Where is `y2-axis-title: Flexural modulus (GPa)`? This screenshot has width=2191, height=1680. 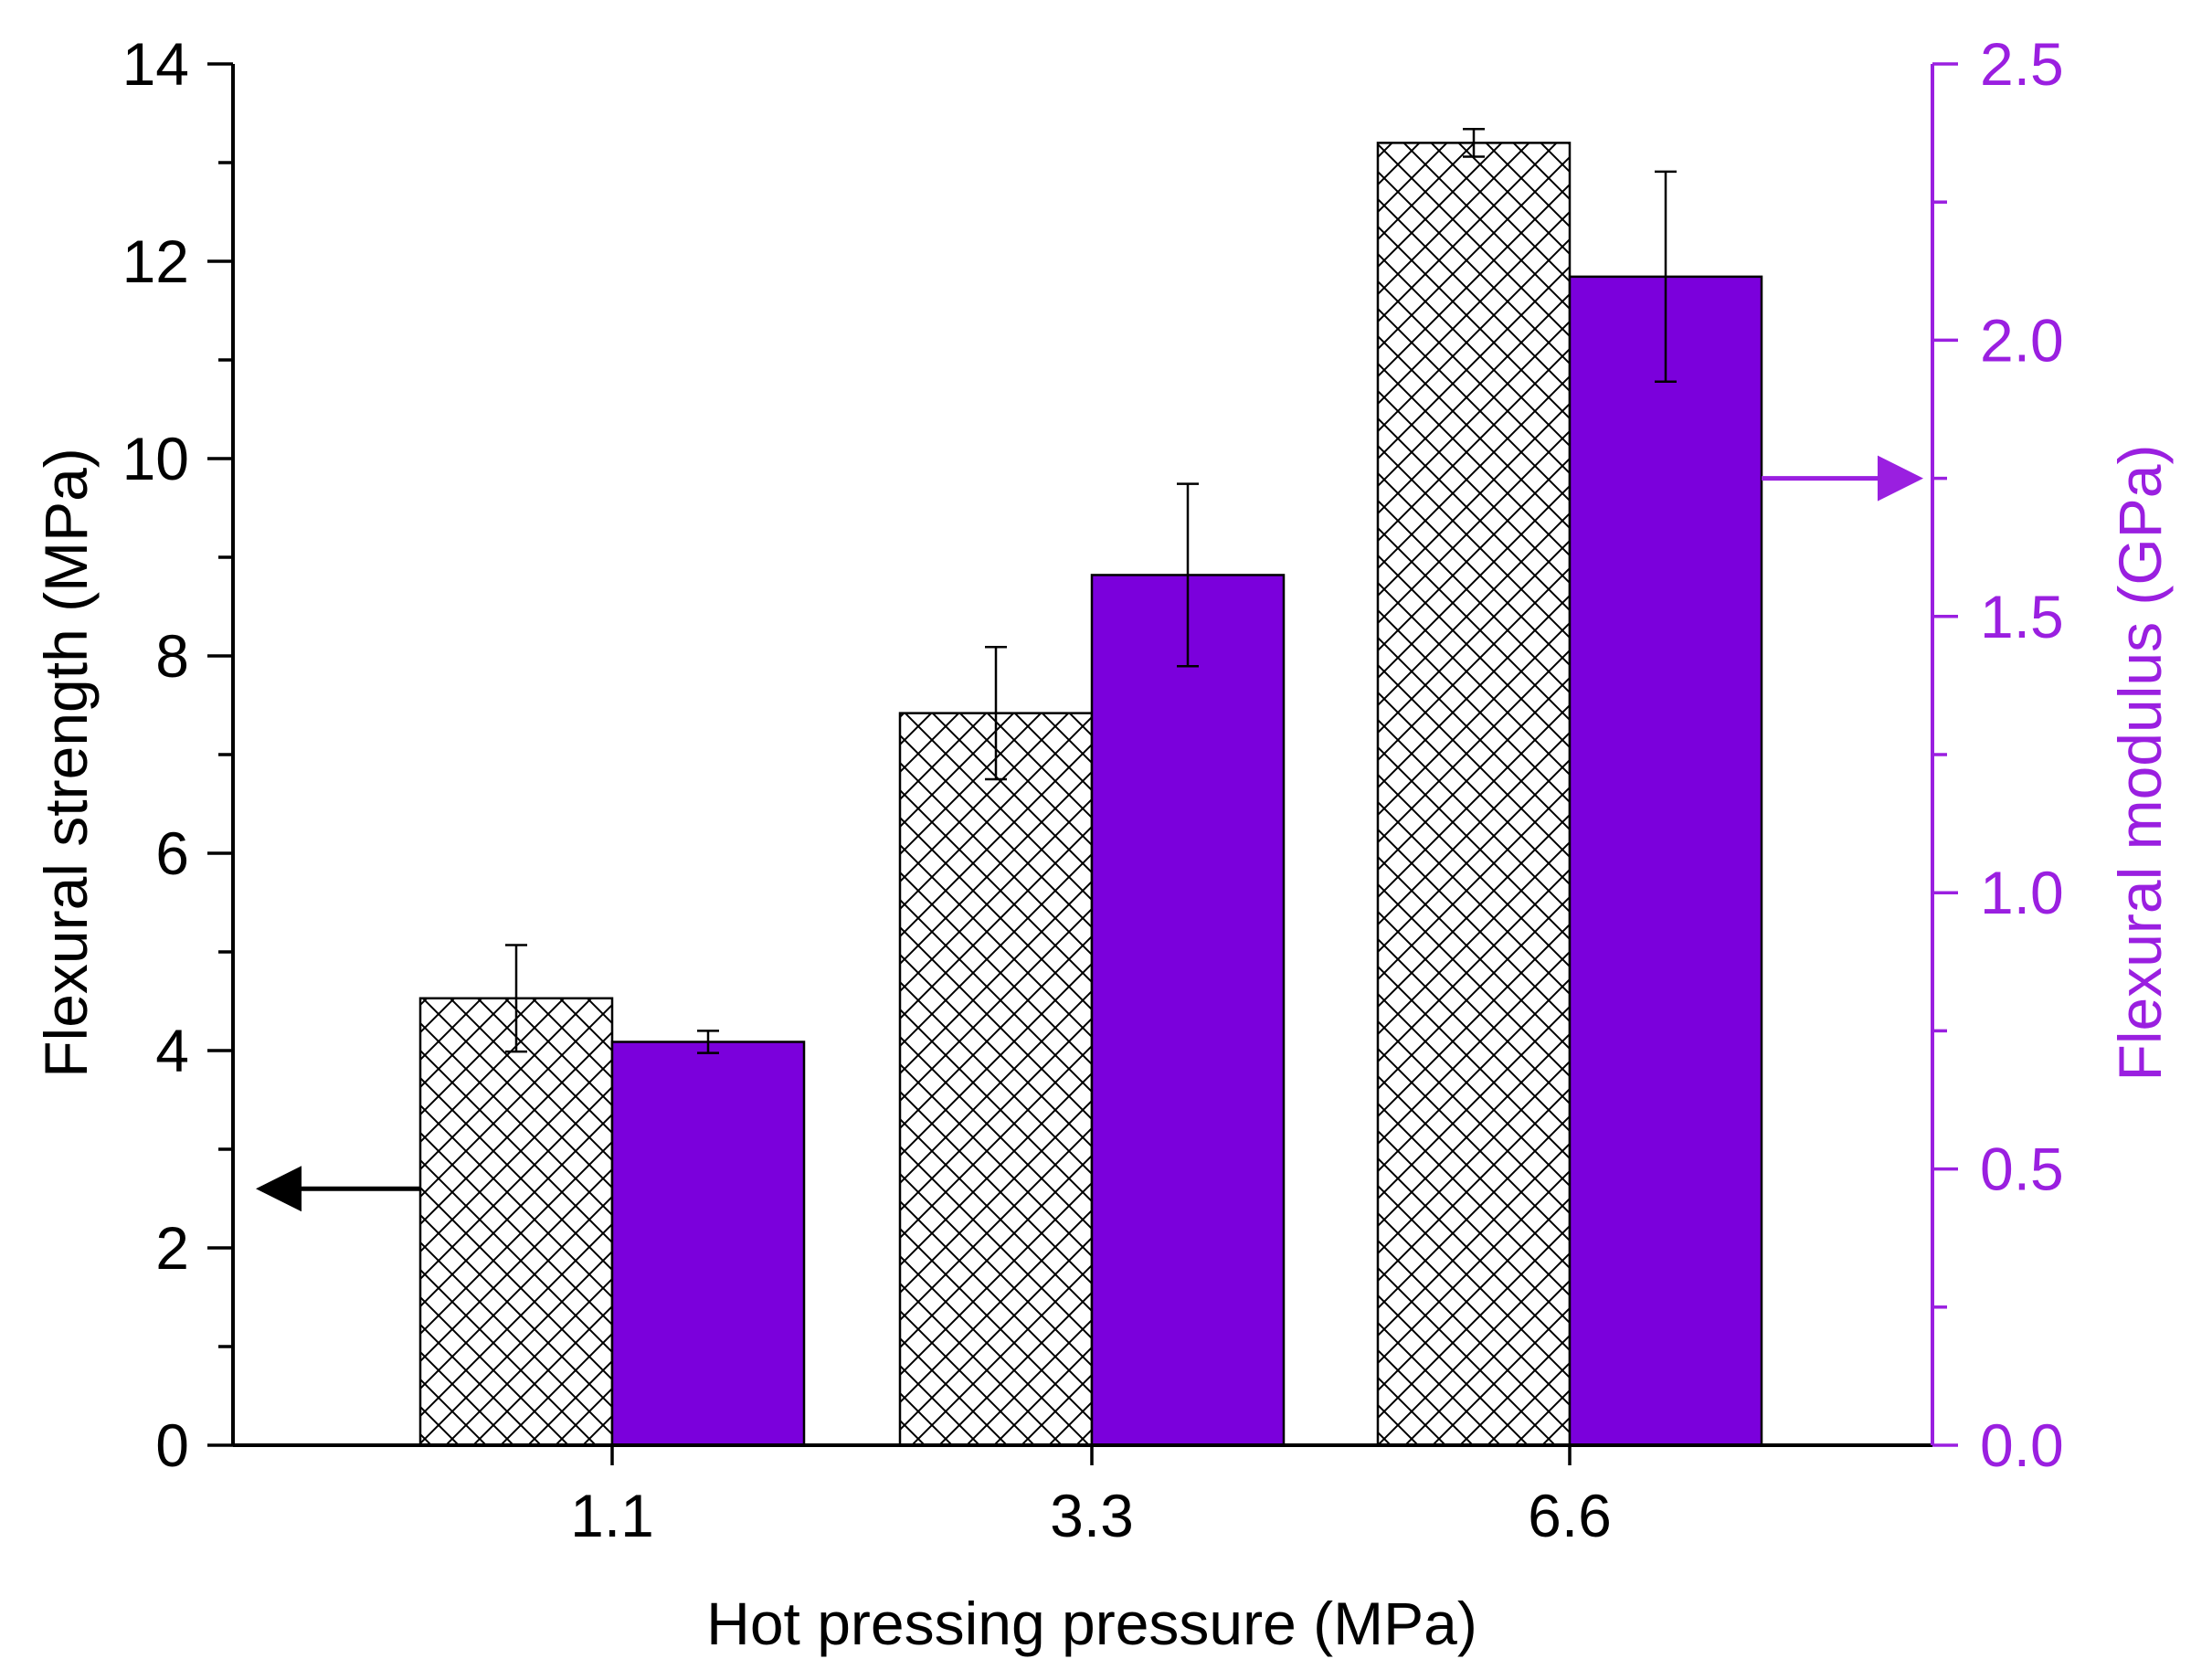 y2-axis-title: Flexural modulus (GPa) is located at coordinates (2140, 764).